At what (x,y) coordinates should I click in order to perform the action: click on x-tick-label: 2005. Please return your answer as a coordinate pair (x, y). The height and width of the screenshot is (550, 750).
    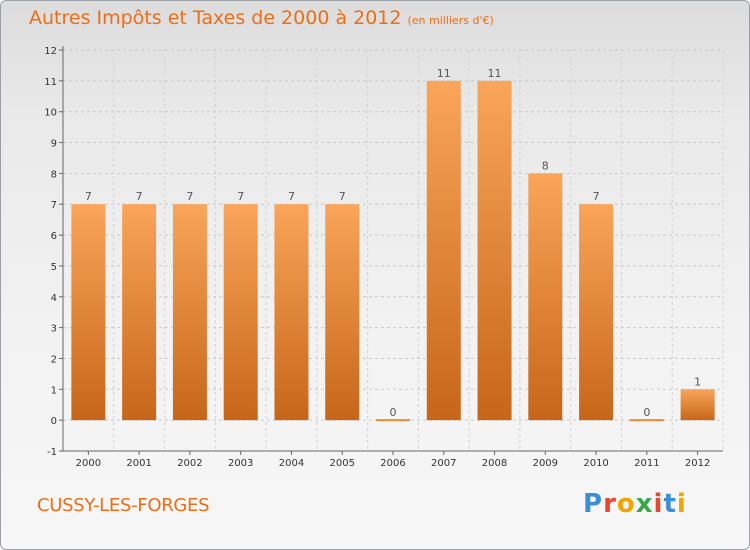
    Looking at the image, I should click on (342, 463).